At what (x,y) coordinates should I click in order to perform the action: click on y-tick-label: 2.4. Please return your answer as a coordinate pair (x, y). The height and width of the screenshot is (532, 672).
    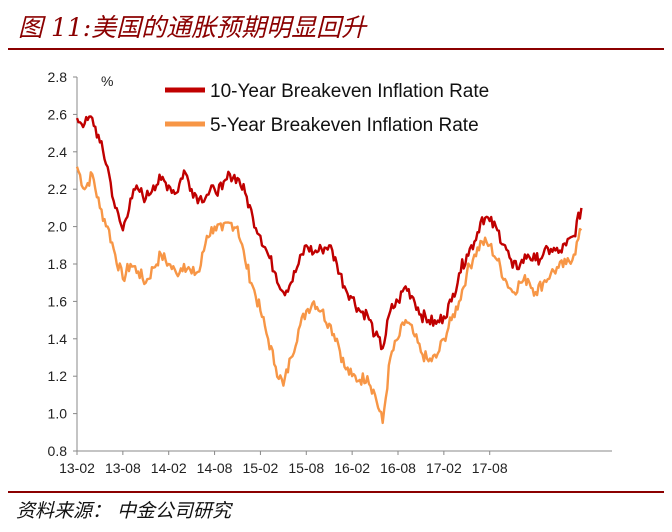
    Looking at the image, I should click on (58, 152).